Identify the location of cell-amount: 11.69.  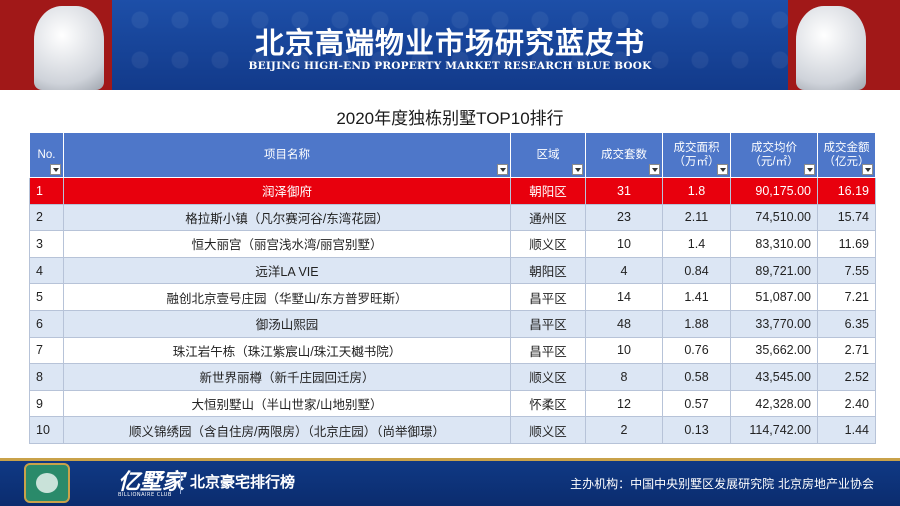
(846, 244).